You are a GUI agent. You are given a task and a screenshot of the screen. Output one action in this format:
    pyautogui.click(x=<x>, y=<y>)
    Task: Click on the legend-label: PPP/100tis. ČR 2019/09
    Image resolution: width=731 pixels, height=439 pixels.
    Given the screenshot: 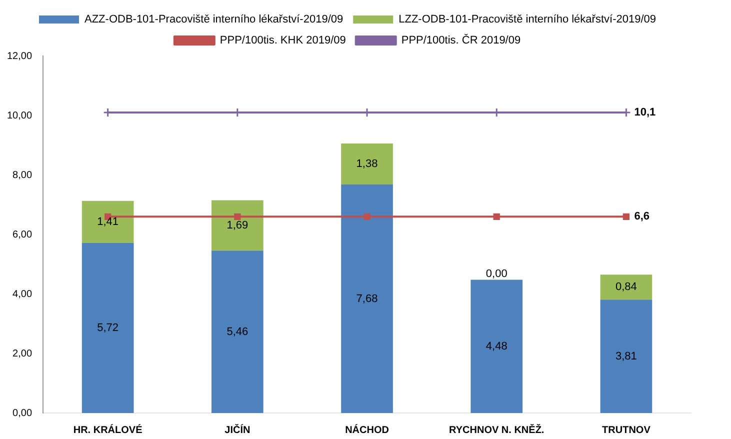 What is the action you would take?
    pyautogui.click(x=461, y=40)
    